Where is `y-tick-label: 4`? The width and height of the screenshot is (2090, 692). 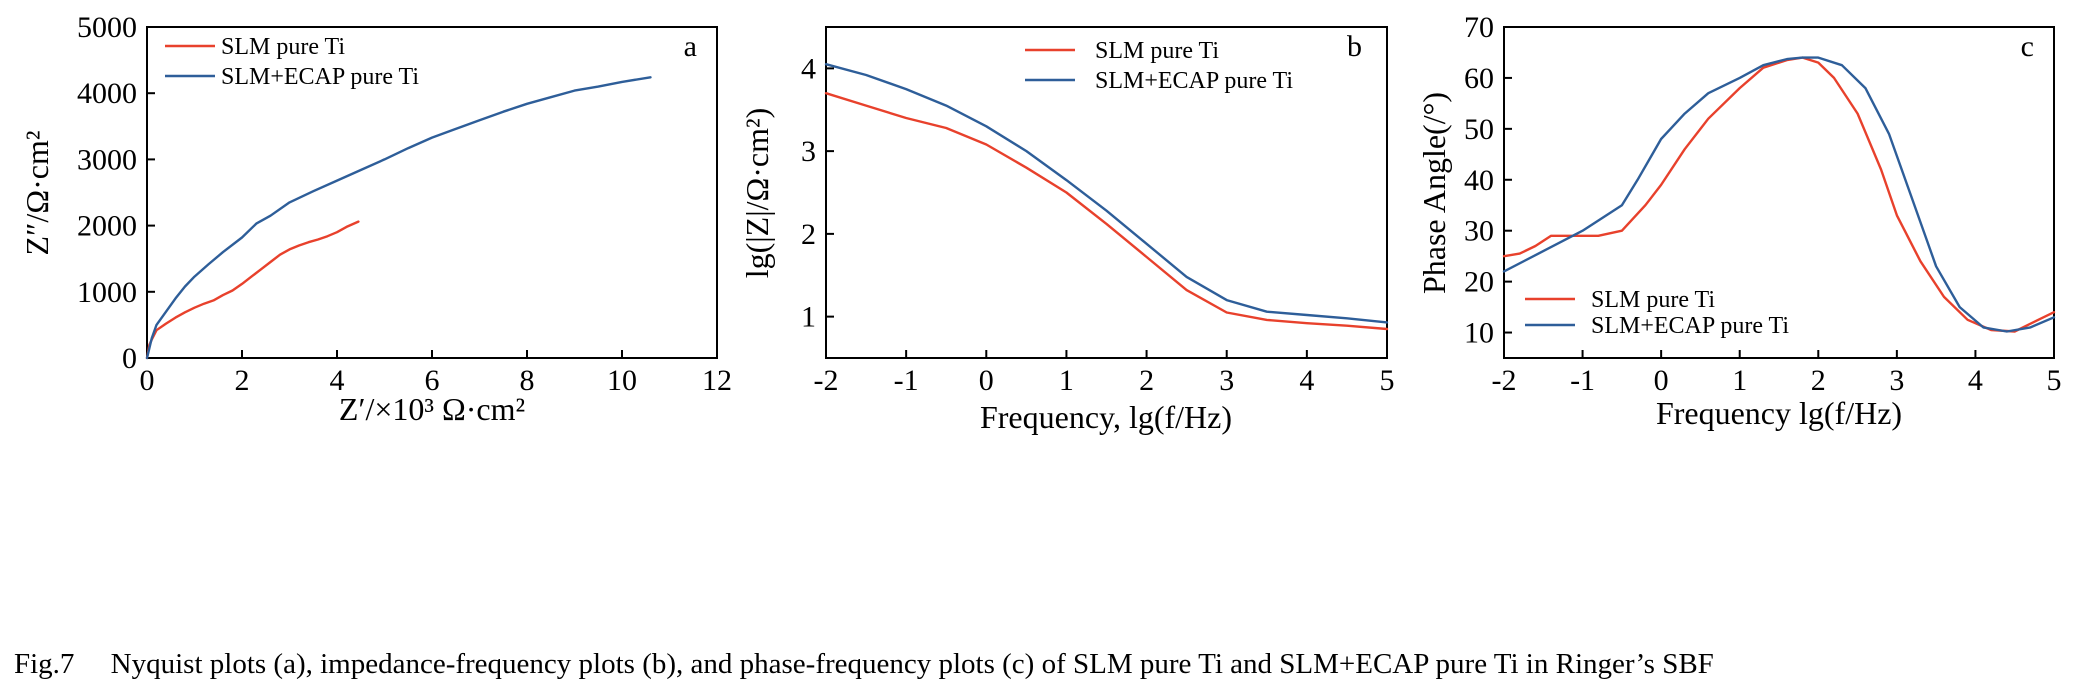 y-tick-label: 4 is located at coordinates (808, 68).